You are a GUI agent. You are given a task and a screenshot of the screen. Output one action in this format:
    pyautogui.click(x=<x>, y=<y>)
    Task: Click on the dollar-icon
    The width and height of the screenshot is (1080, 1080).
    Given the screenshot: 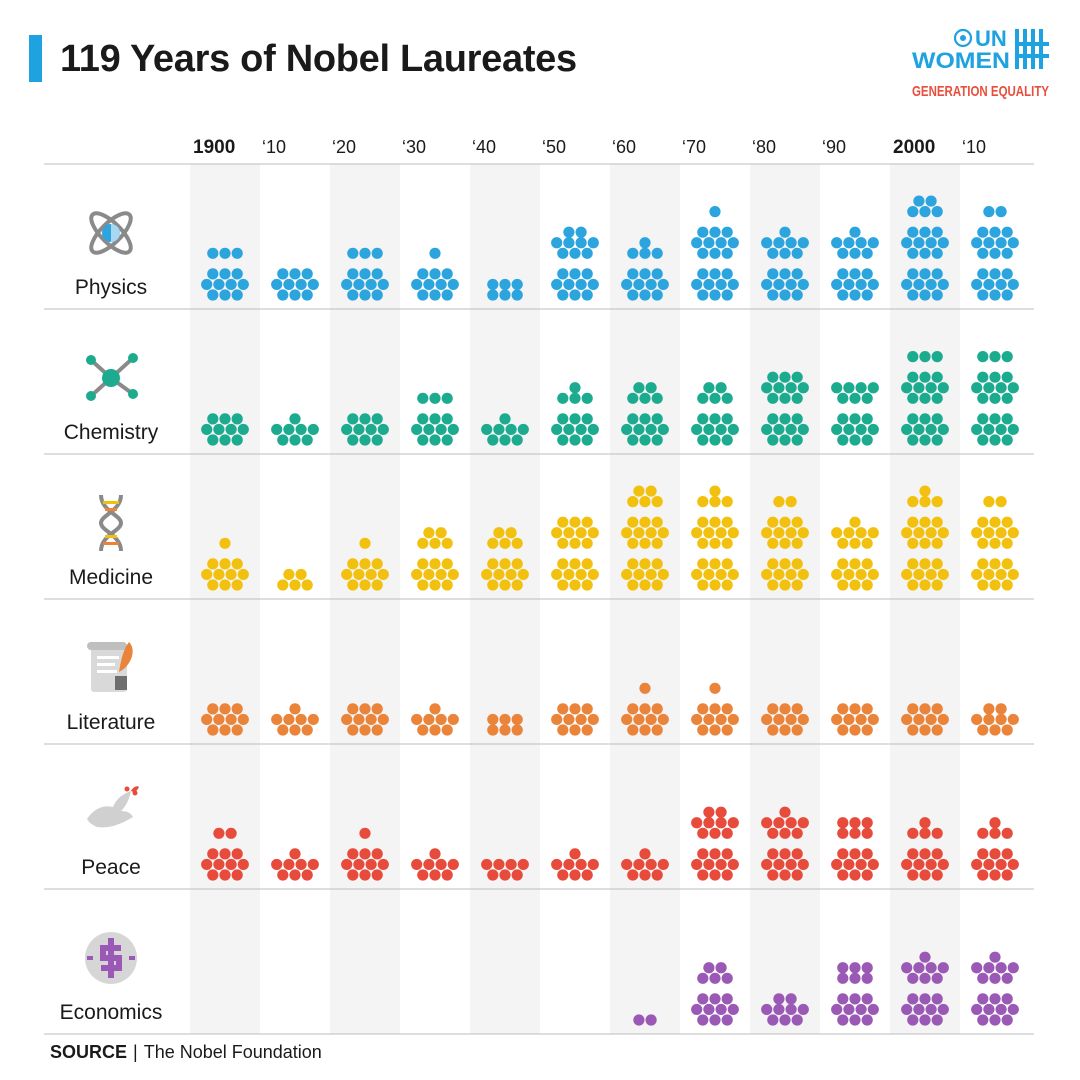 What is the action you would take?
    pyautogui.click(x=111, y=958)
    